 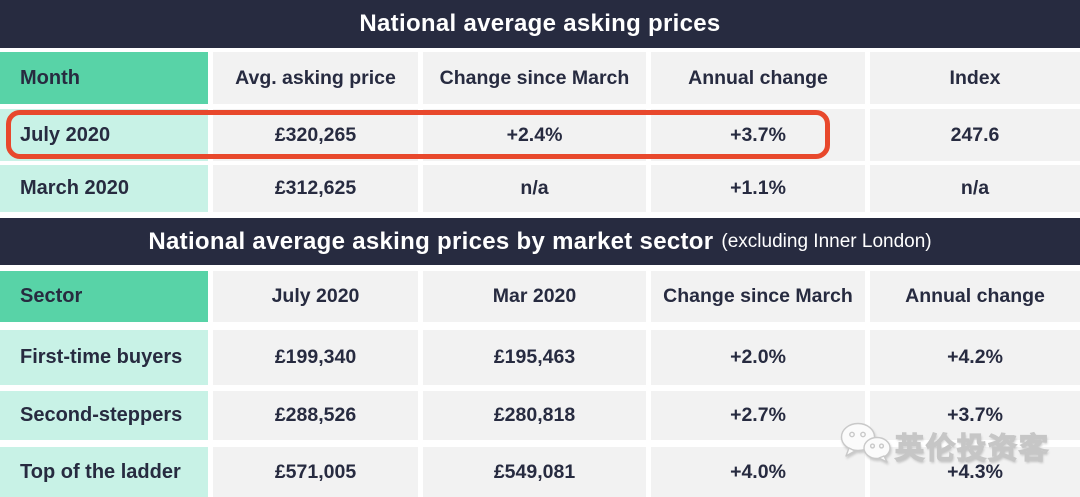 I want to click on table1-header-index: Index, so click(x=975, y=78).